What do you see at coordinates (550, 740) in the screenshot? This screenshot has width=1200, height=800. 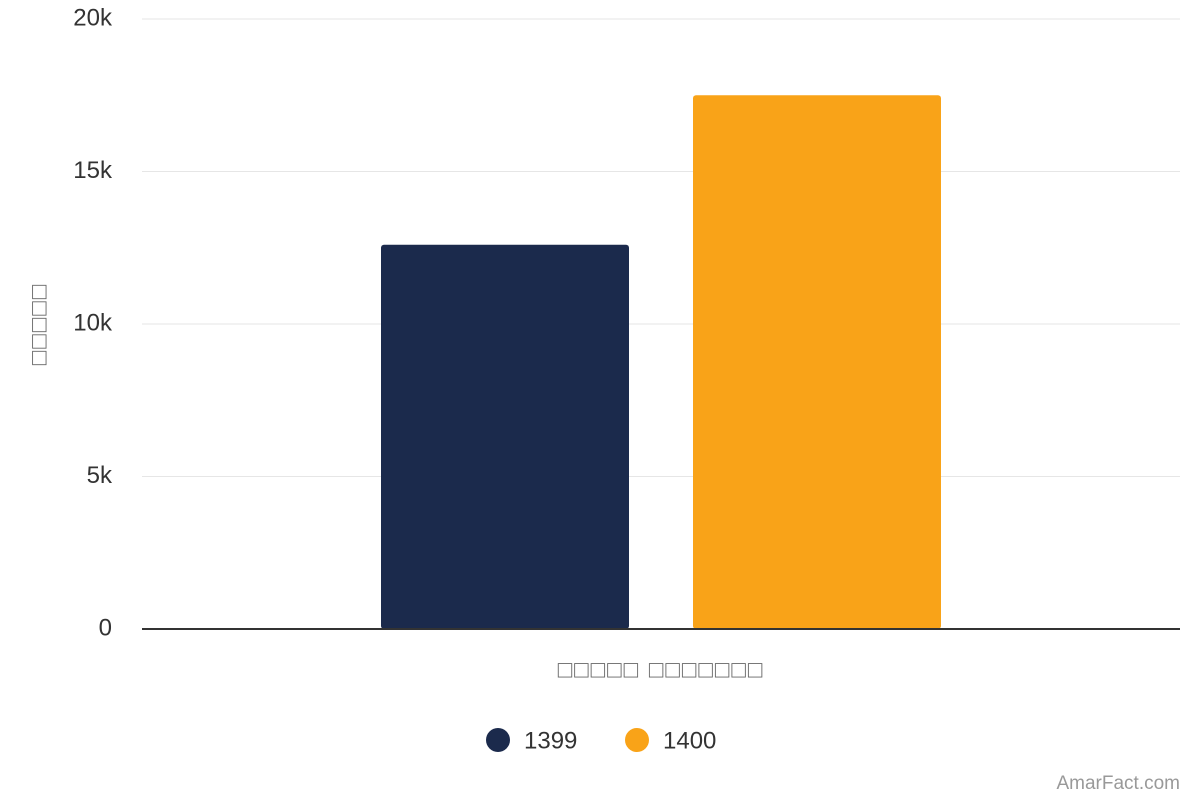 I see `legend-label: 1399` at bounding box center [550, 740].